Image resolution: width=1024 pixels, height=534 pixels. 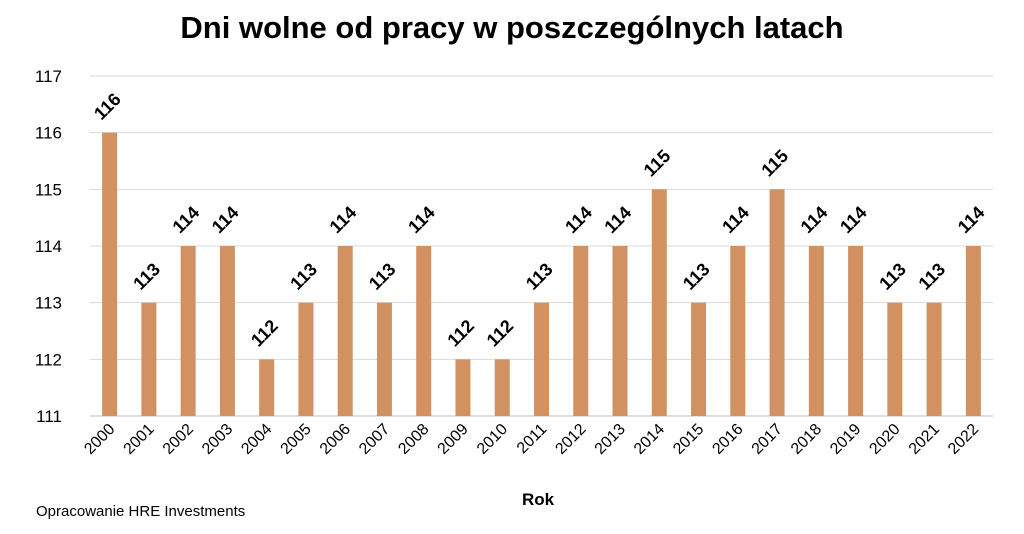 What do you see at coordinates (581, 331) in the screenshot?
I see `bar-2012` at bounding box center [581, 331].